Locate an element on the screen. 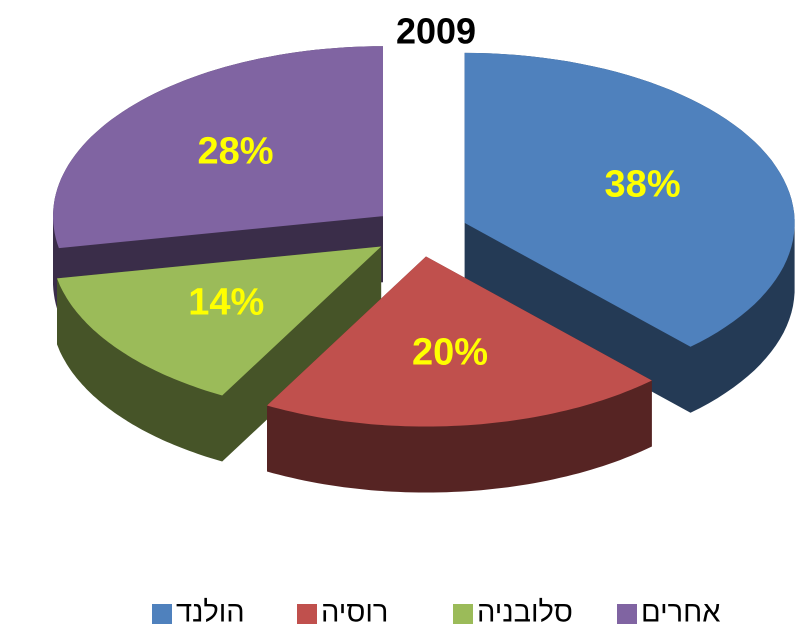 Image resolution: width=811 pixels, height=634 pixels. data-label: 20% is located at coordinates (450, 352).